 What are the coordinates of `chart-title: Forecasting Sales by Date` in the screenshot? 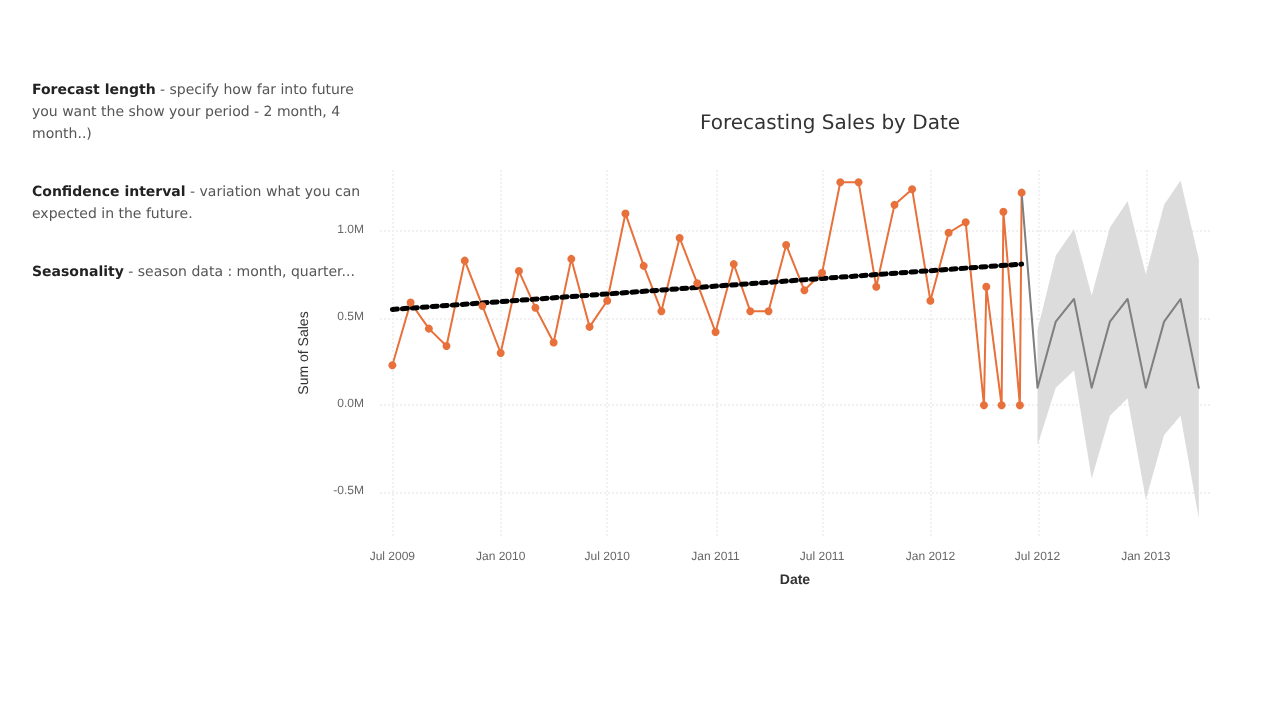 It's located at (830, 124).